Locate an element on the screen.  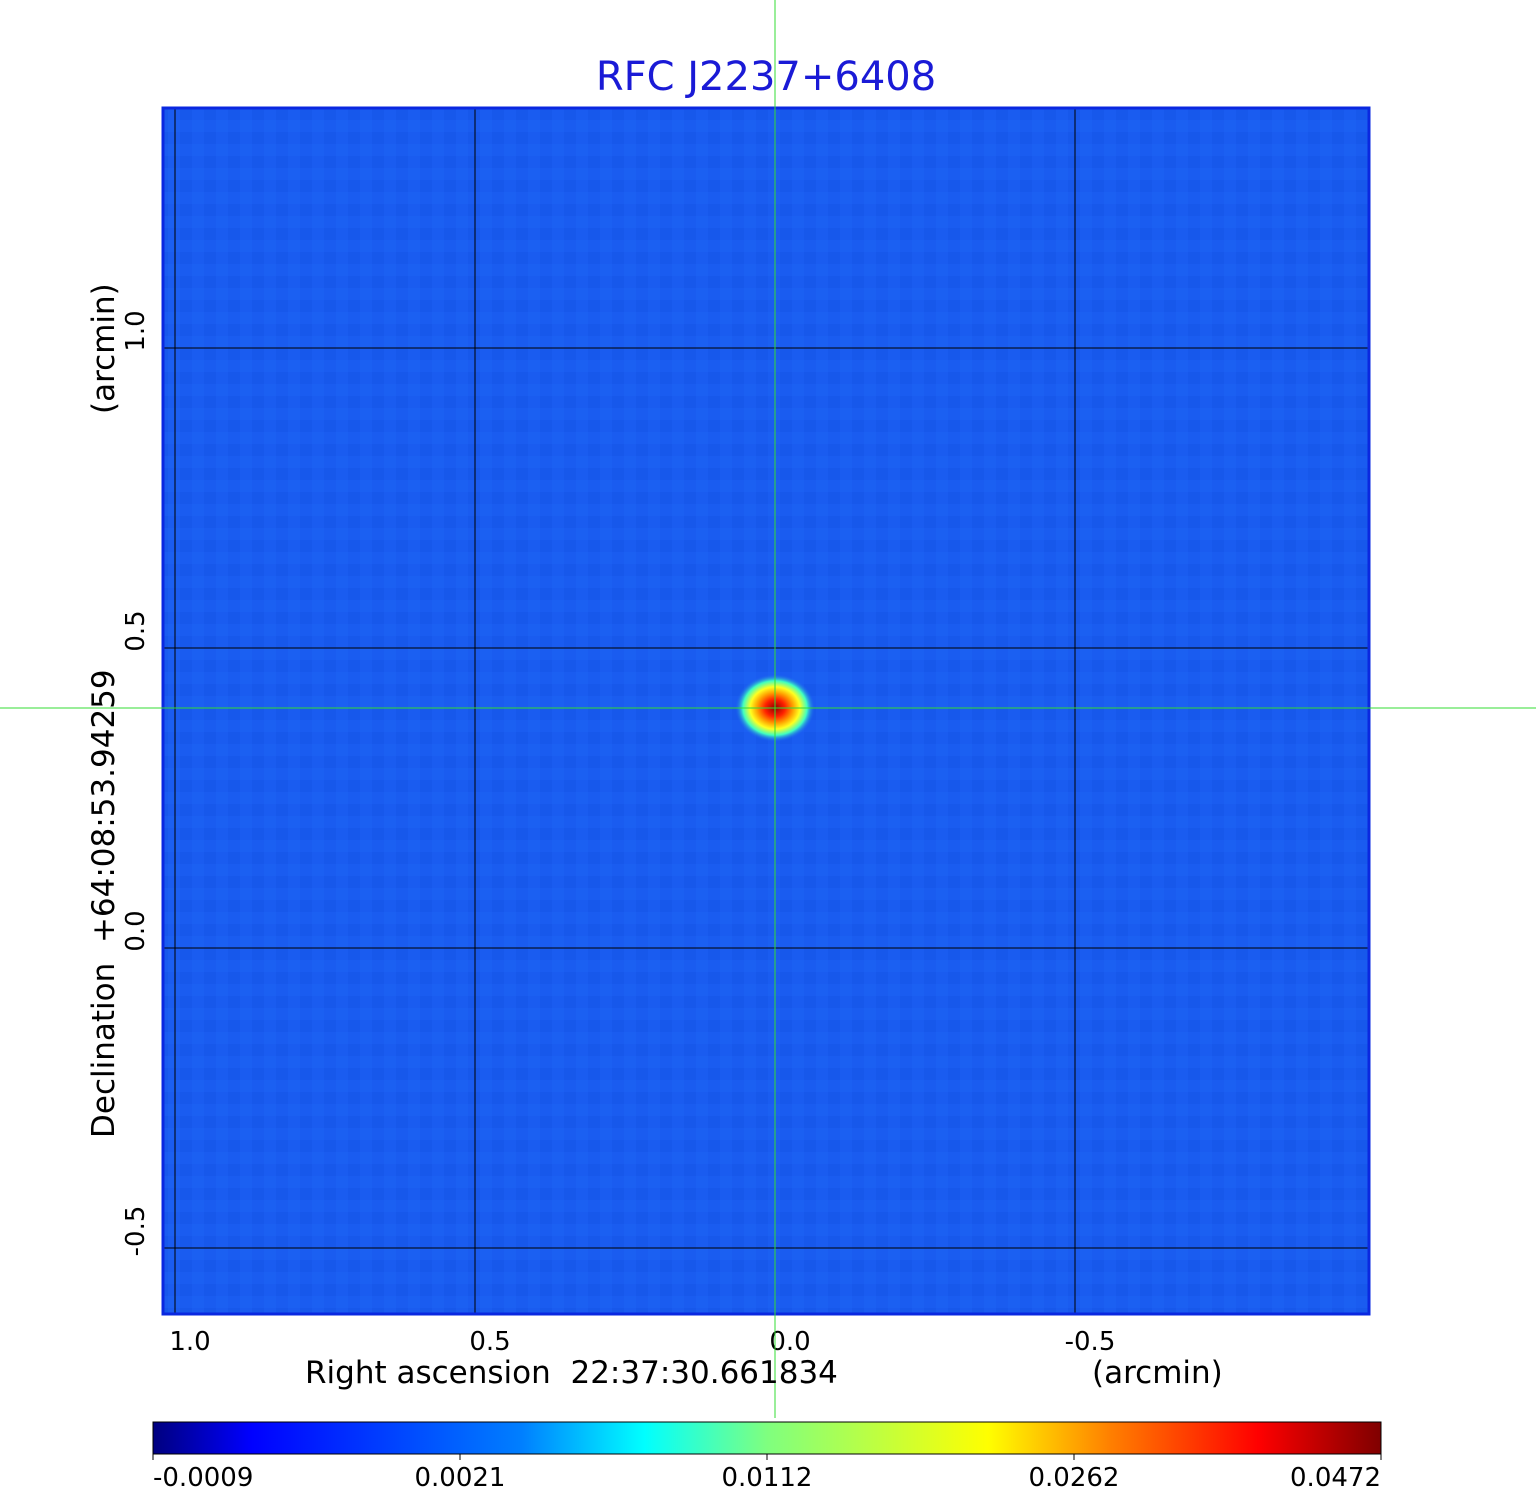
y-tick-label: -0.5 is located at coordinates (136, 1231).